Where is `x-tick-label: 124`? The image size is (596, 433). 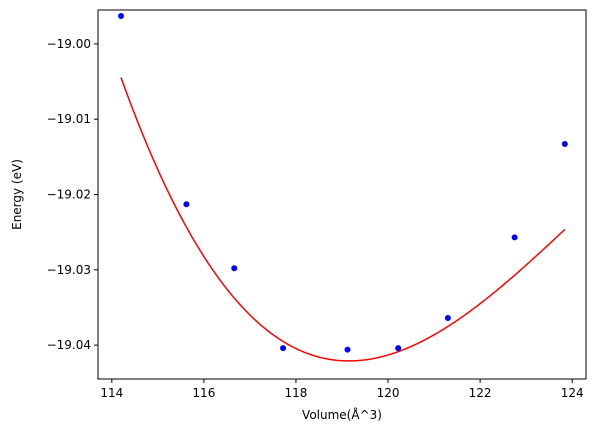 x-tick-label: 124 is located at coordinates (572, 393).